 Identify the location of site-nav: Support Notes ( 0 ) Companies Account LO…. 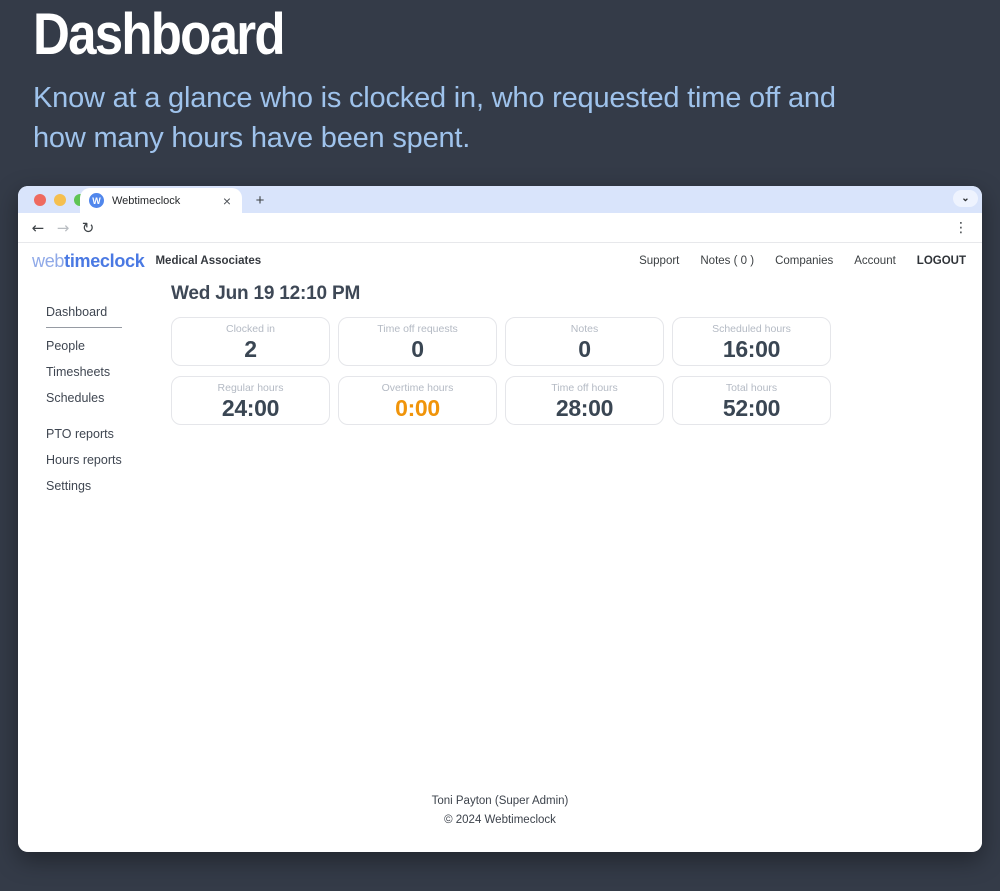
(802, 261).